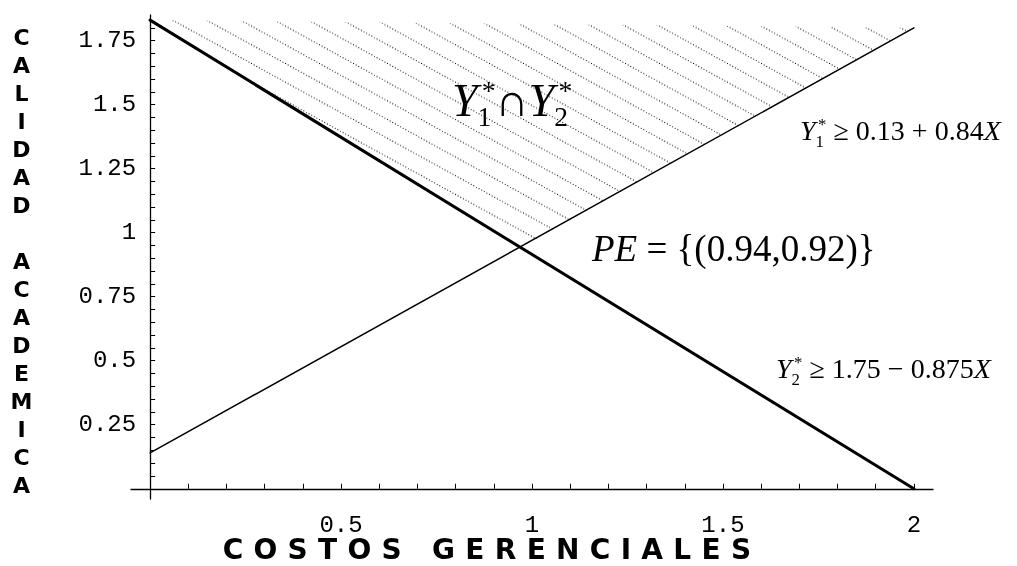 This screenshot has width=1017, height=566. I want to click on y-tick-label: 0.75, so click(107, 297).